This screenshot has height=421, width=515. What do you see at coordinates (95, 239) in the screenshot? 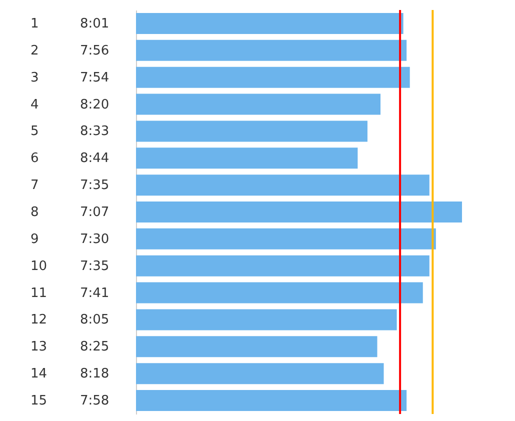
I see `text: 7:30` at bounding box center [95, 239].